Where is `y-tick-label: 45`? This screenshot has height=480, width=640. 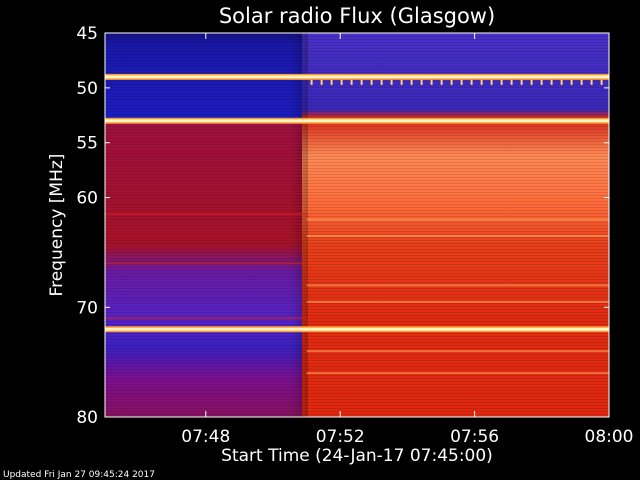 y-tick-label: 45 is located at coordinates (87, 34).